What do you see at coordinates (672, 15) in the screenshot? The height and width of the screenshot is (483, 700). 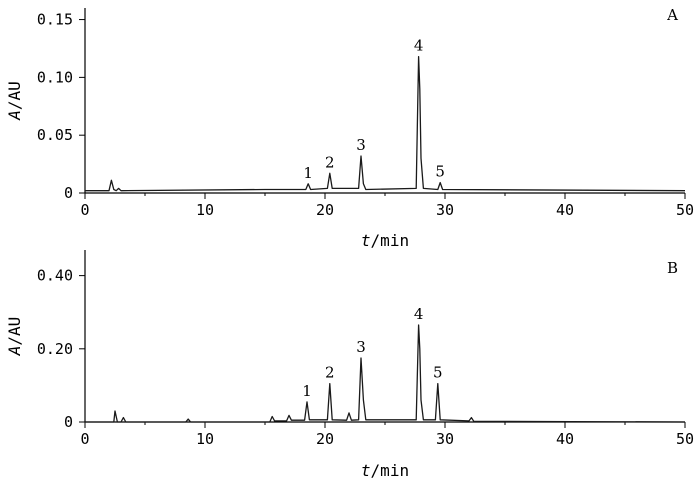 I see `panel-letter: A` at bounding box center [672, 15].